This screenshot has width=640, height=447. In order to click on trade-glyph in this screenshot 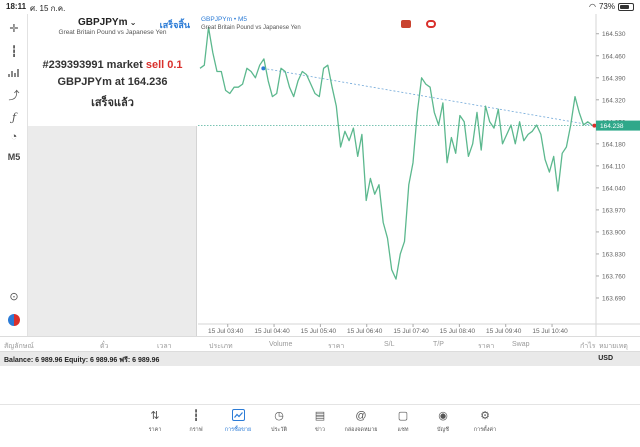, I will do `click(238, 415)`.